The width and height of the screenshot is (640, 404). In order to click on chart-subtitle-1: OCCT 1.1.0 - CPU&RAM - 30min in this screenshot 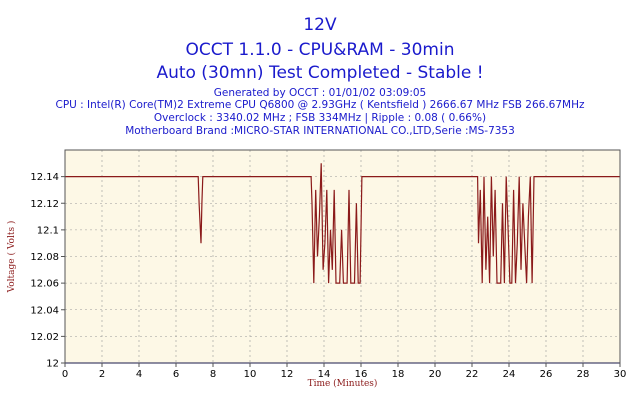, I will do `click(320, 50)`.